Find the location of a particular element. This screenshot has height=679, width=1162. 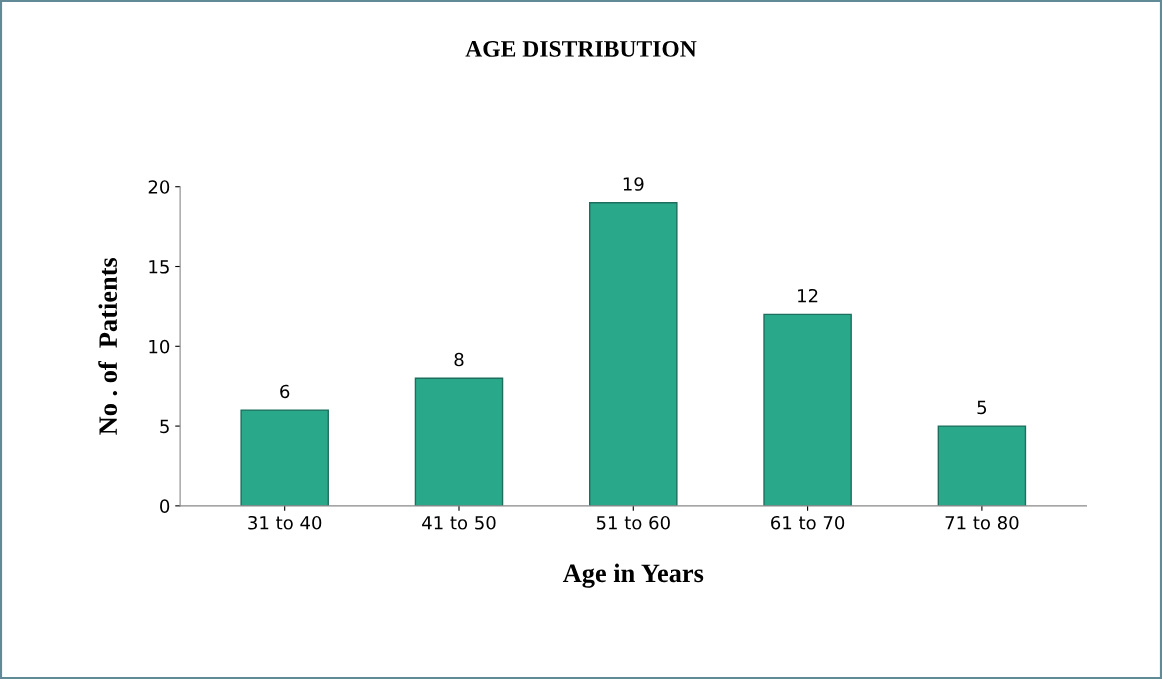

y-tick-label: 20 is located at coordinates (159, 187).